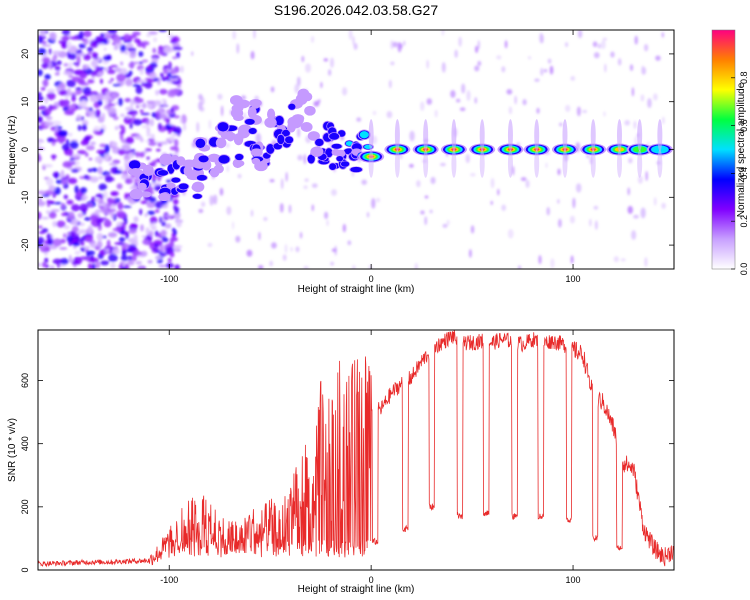  What do you see at coordinates (741, 149) in the screenshot?
I see `colorbar-label: Normalized spectral amplitude` at bounding box center [741, 149].